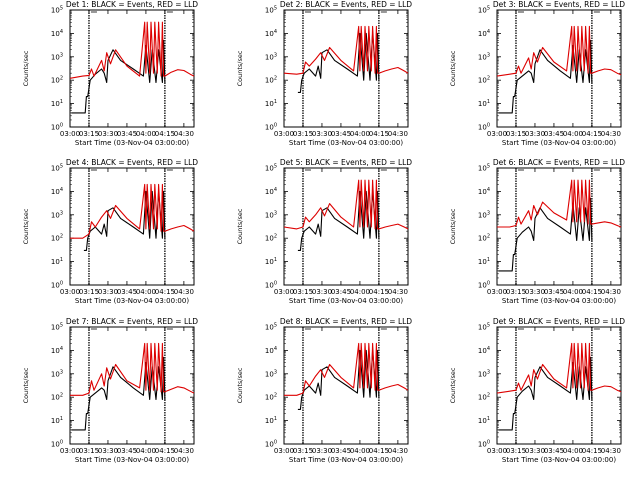 This screenshot has height=480, width=640. What do you see at coordinates (488, 260) in the screenshot?
I see `y-tick-exponent: 1` at bounding box center [488, 260].